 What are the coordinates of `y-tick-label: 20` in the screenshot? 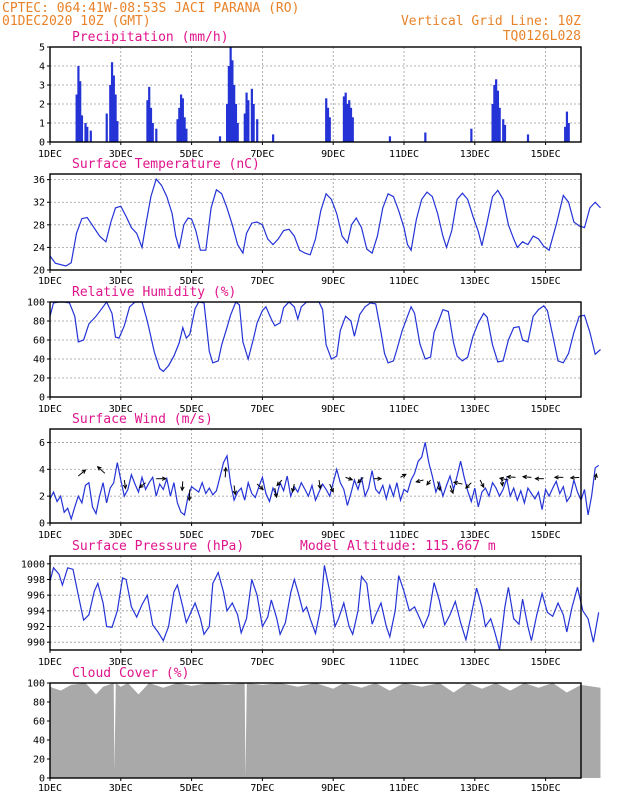 It's located at (39, 271).